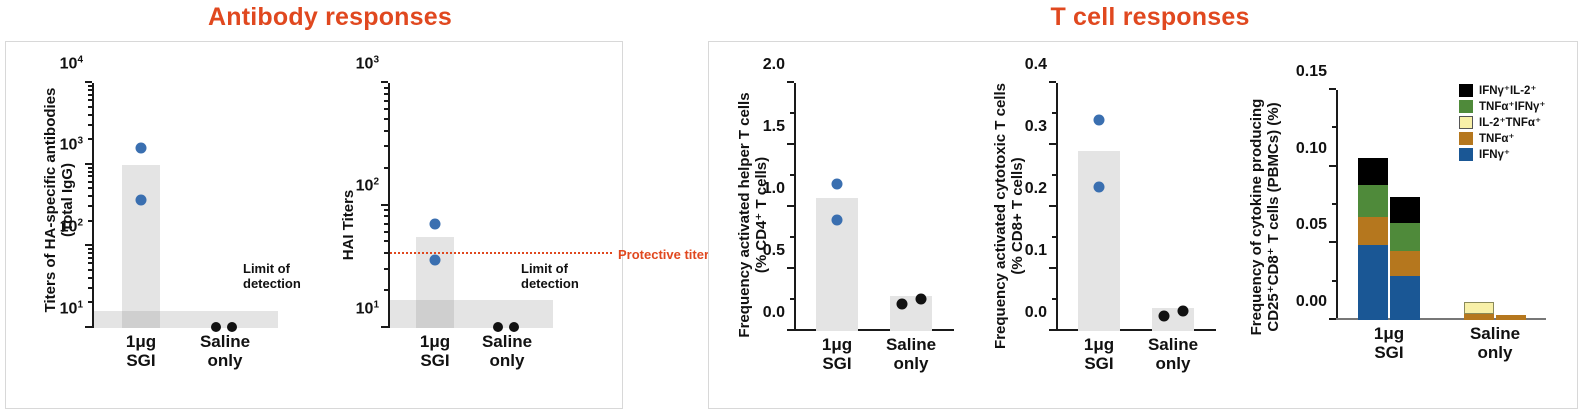 Image resolution: width=1584 pixels, height=415 pixels. Describe the element at coordinates (1479, 307) in the screenshot. I see `stack-segment-il2-tnfa` at that location.